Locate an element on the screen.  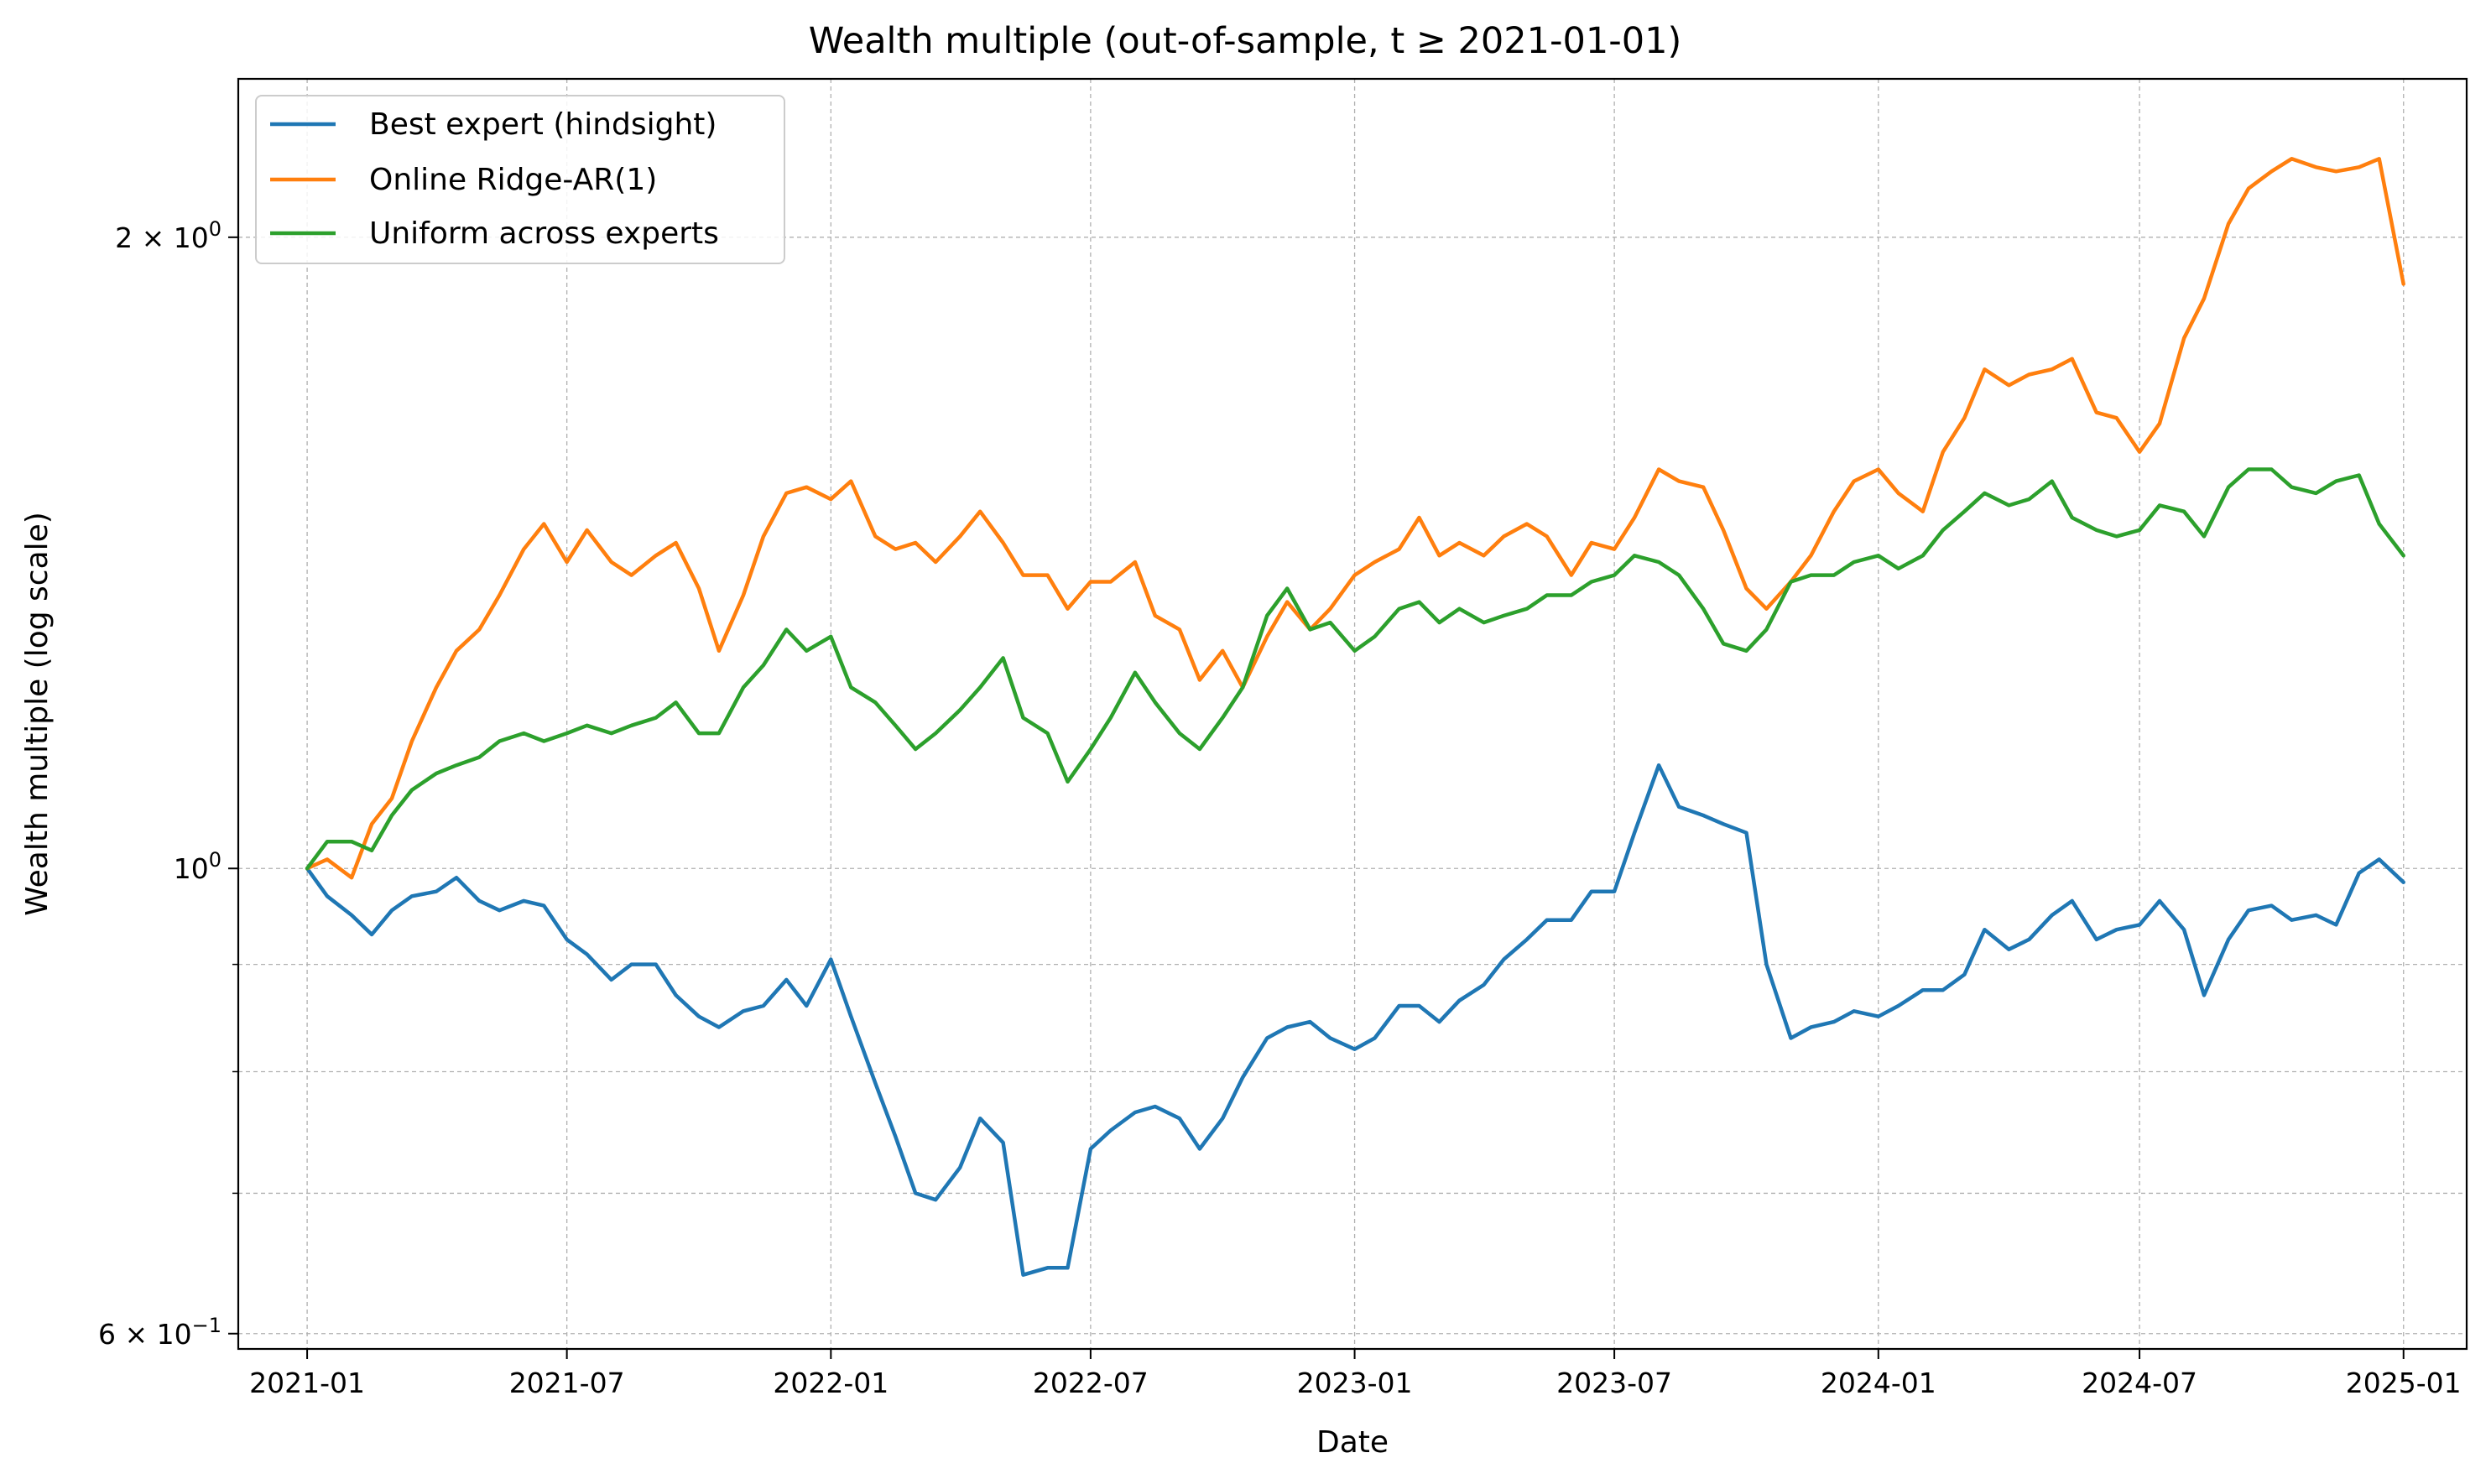
legend-label-uniform: Uniform across experts is located at coordinates (544, 233).